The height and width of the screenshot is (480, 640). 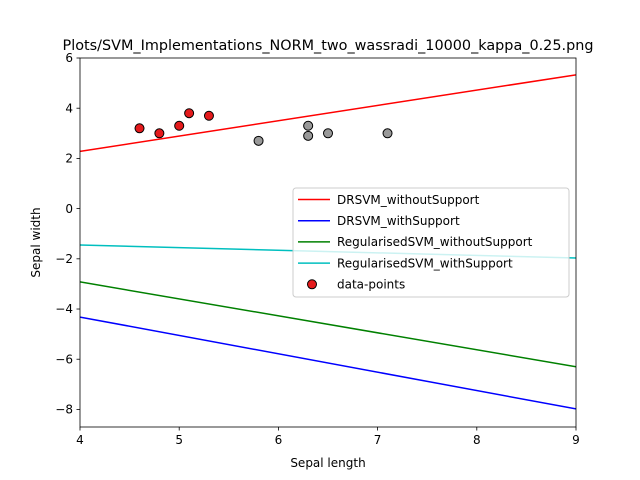 I want to click on x-tick-label: 5, so click(x=179, y=440).